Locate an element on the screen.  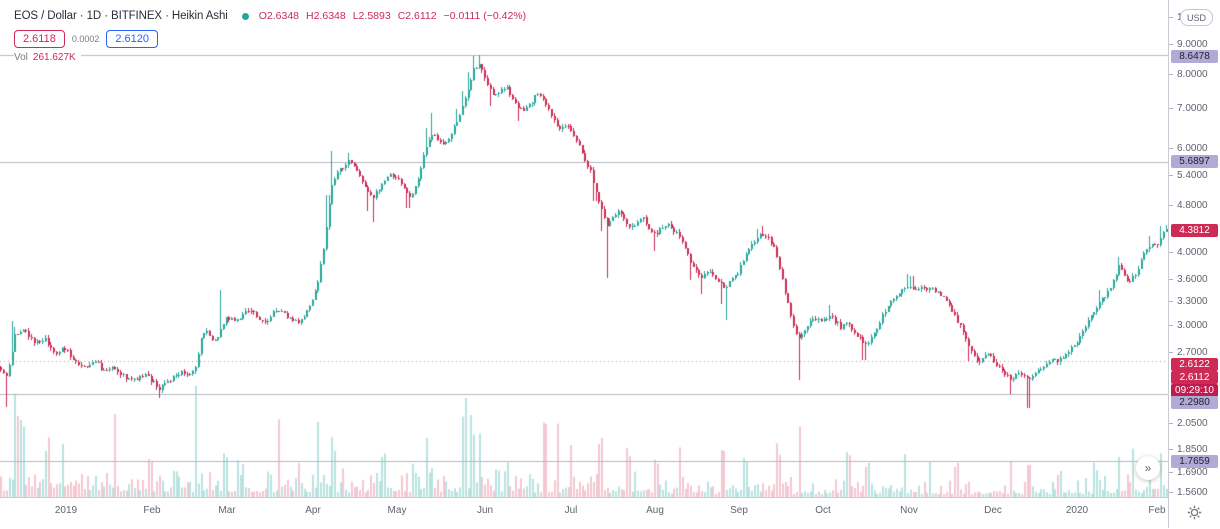
spread-value: 0.0002 is located at coordinates (85, 39).